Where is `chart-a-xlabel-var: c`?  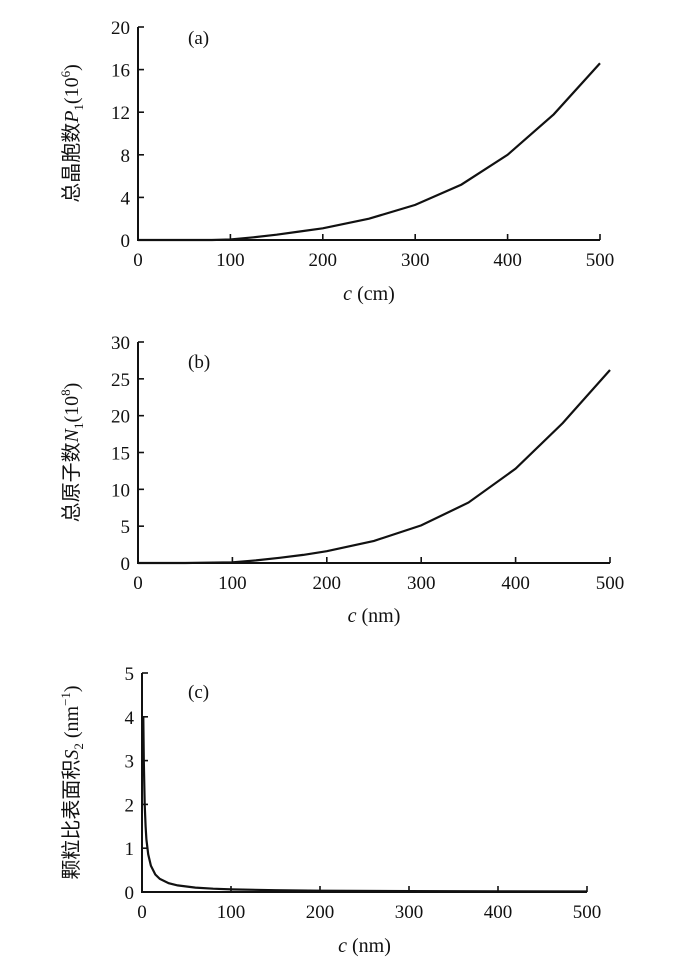 chart-a-xlabel-var: c is located at coordinates (347, 294).